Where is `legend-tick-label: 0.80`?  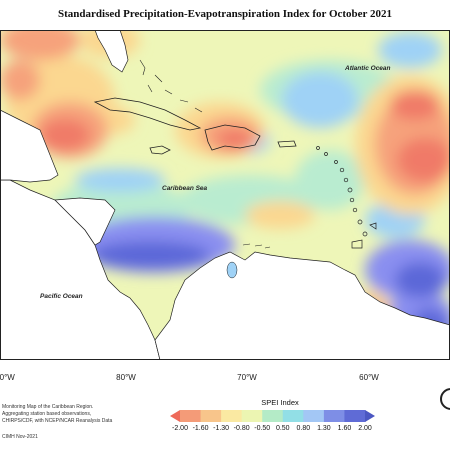
legend-tick-label: 0.80 is located at coordinates (303, 428).